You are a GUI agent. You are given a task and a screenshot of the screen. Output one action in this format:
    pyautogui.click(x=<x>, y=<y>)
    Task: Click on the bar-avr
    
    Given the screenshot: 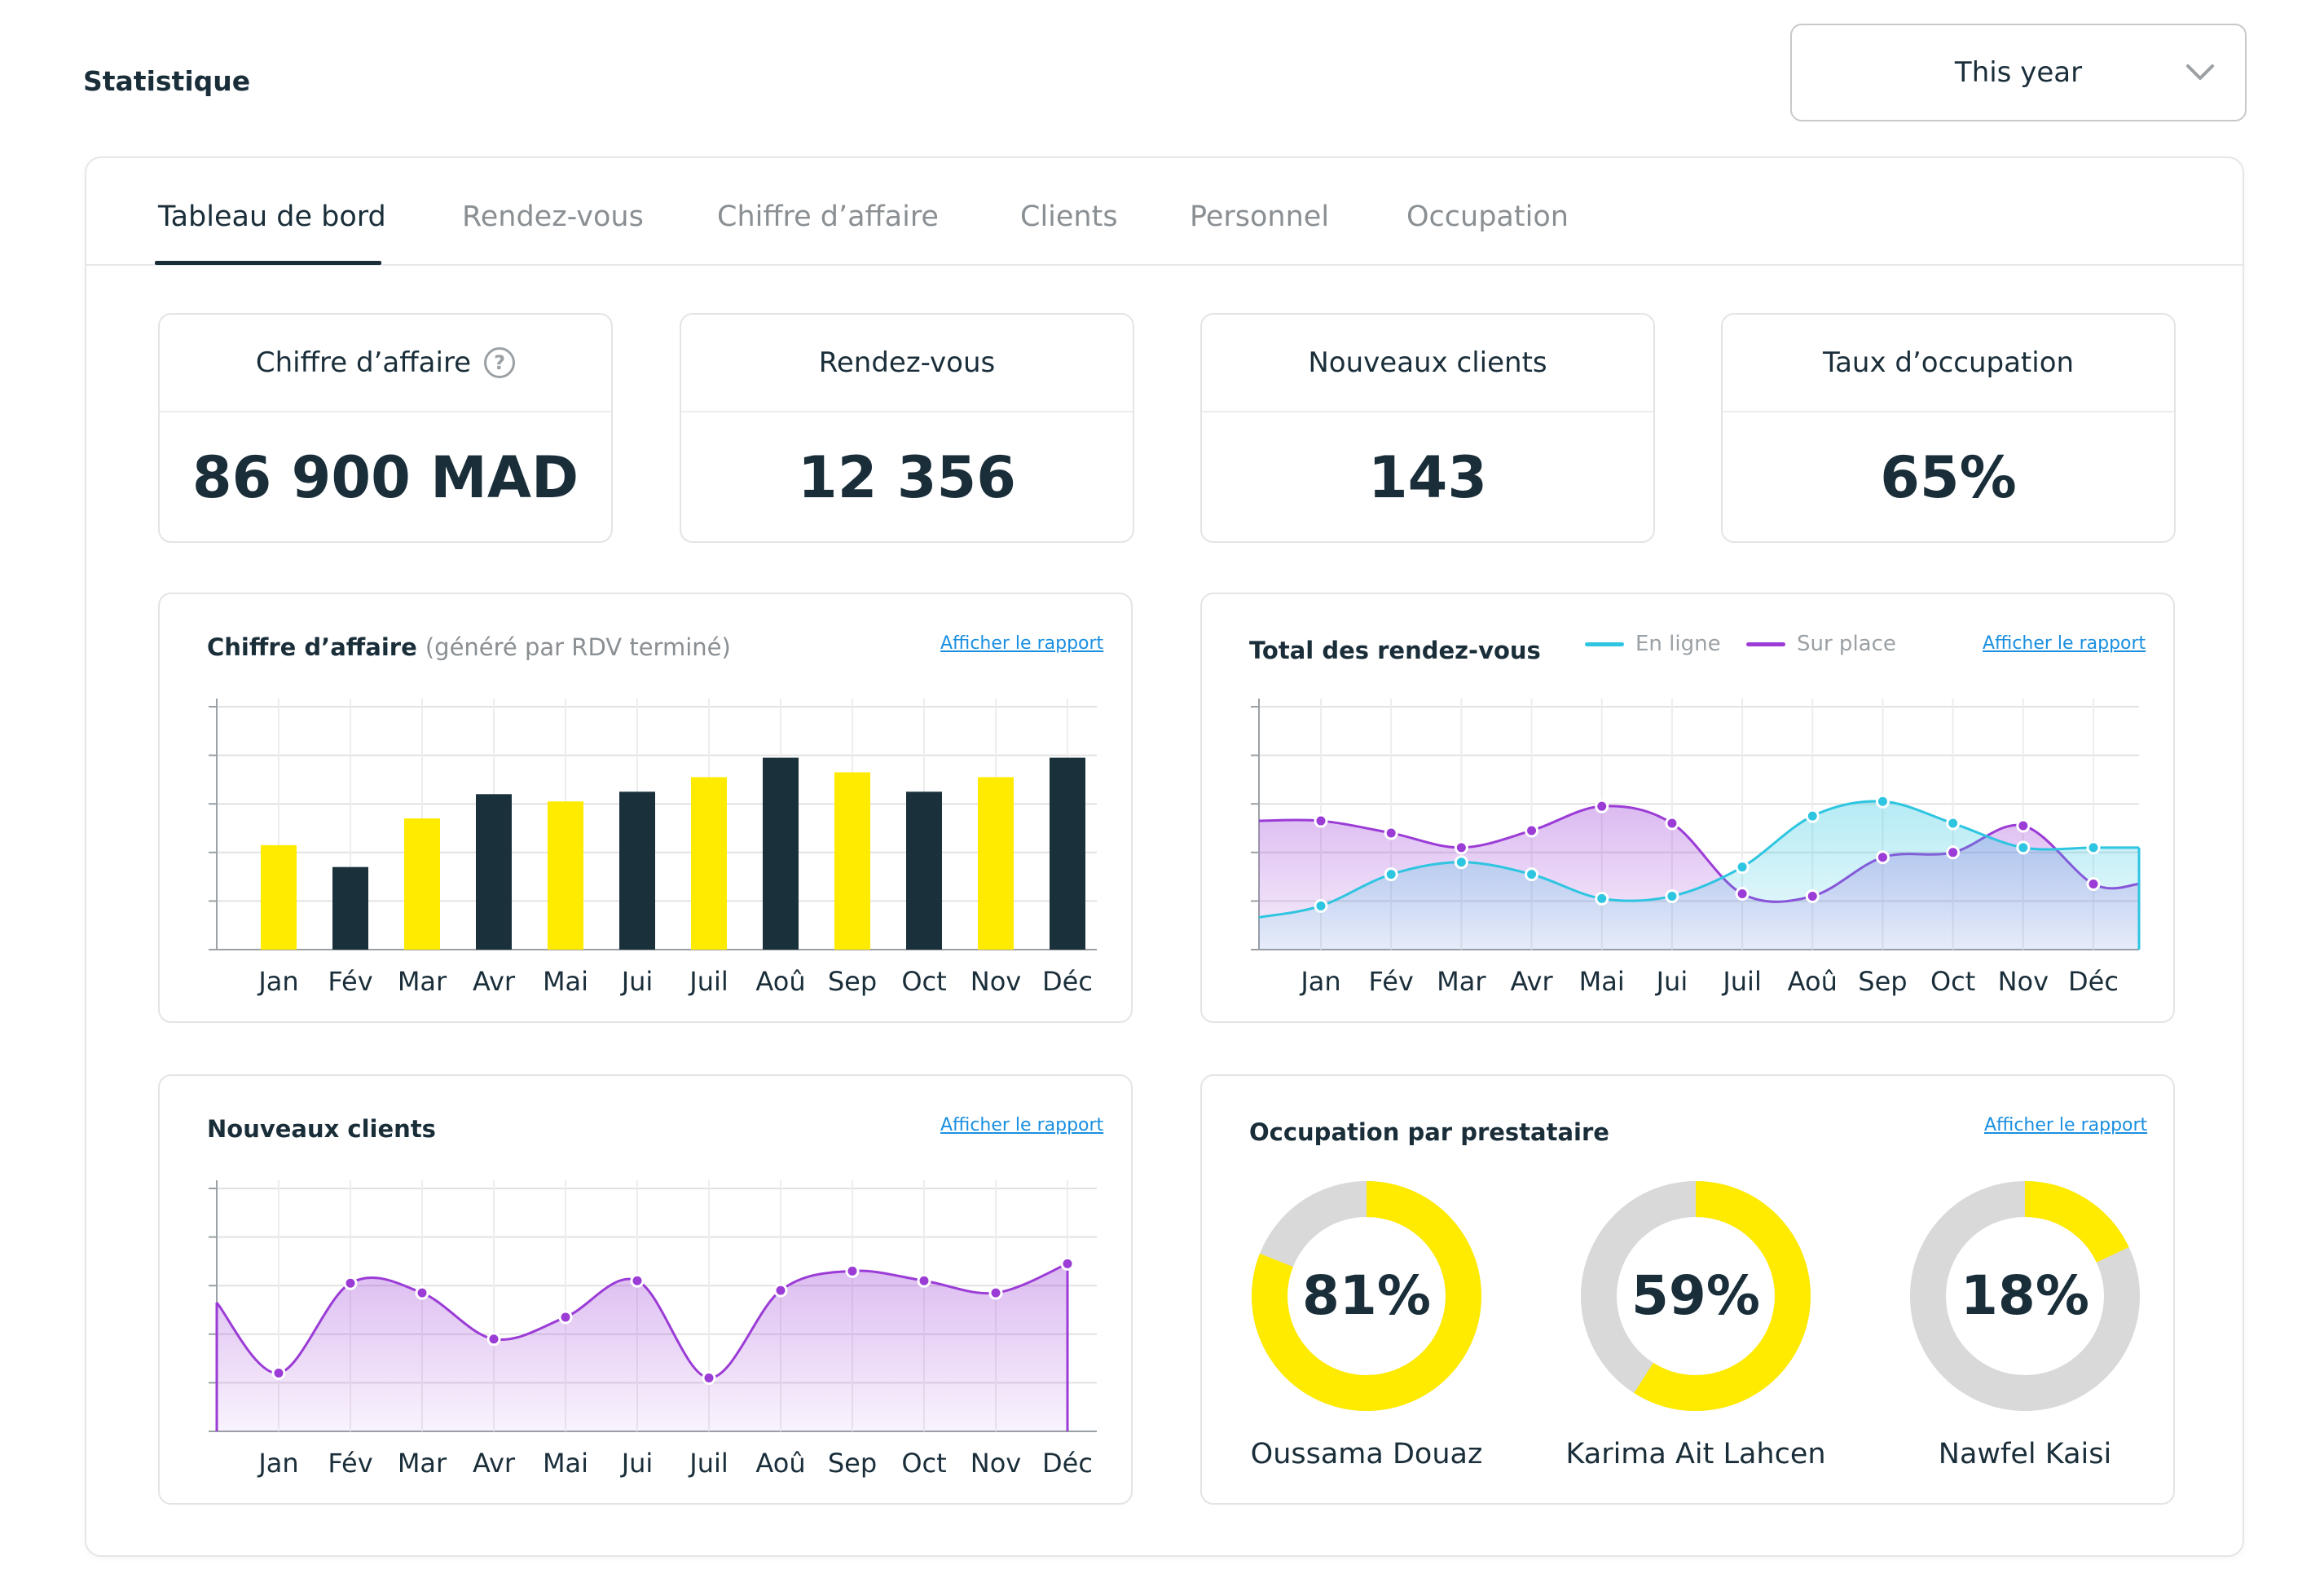 What is the action you would take?
    pyautogui.click(x=494, y=872)
    